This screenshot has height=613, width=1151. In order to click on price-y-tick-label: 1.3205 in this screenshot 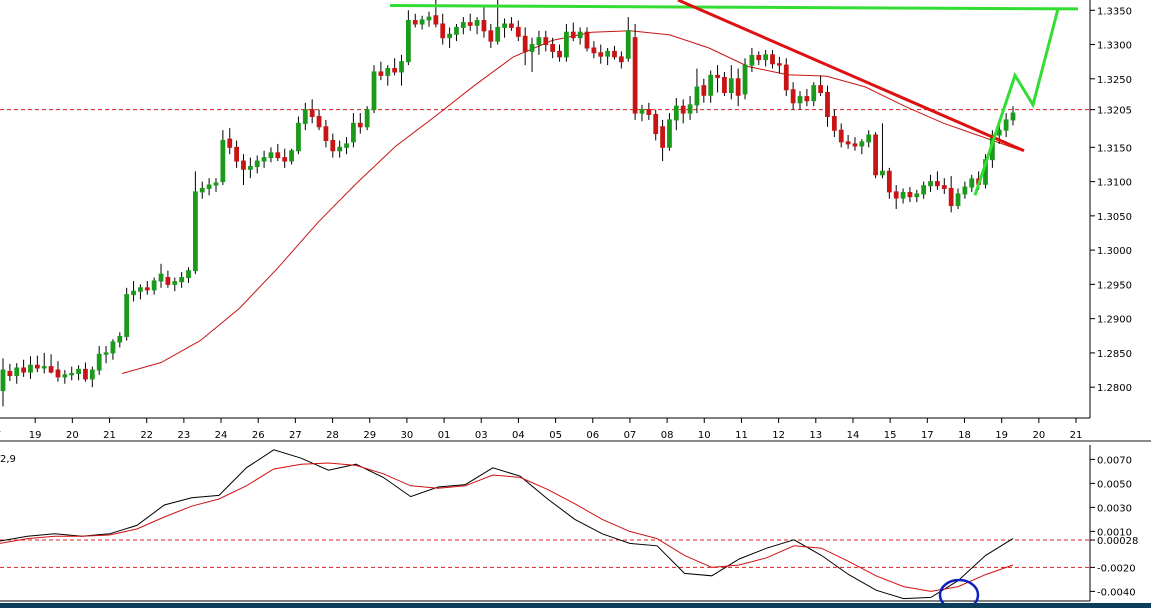, I will do `click(1114, 111)`.